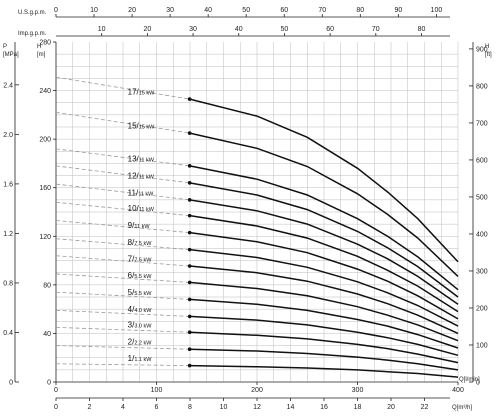 Image resolution: width=500 pixels, height=420 pixels. Describe the element at coordinates (11, 383) in the screenshot. I see `pressure-tick-label: 0` at that location.